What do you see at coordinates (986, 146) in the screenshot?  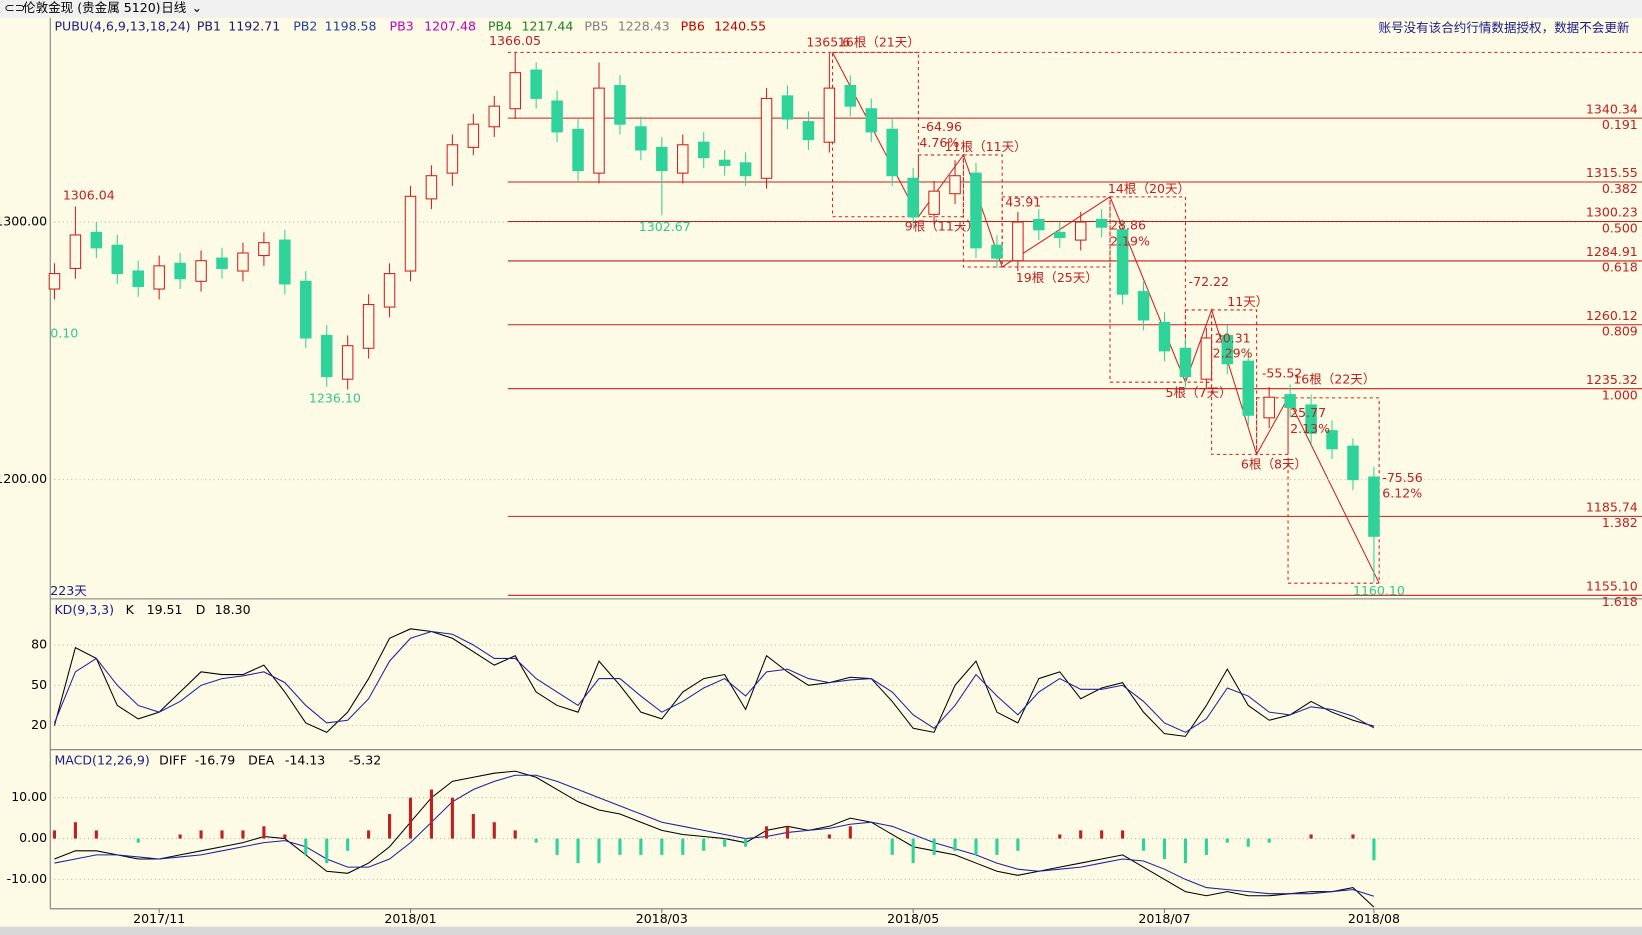 I see `annotation: 11根（11天）` at bounding box center [986, 146].